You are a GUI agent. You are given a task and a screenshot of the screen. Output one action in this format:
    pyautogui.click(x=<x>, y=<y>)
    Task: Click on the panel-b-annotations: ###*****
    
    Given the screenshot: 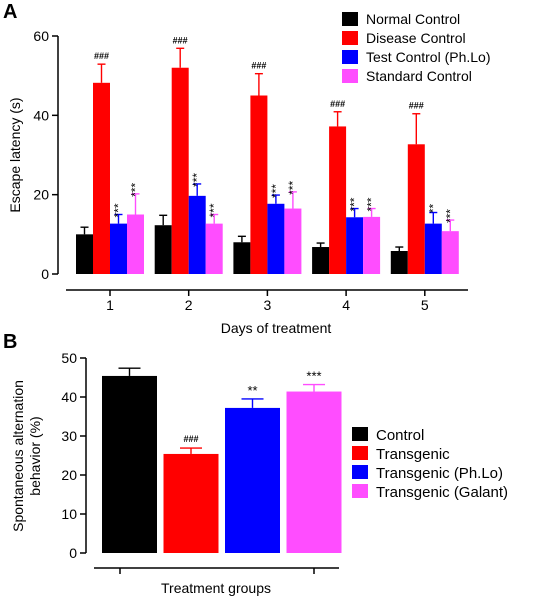 What is the action you would take?
    pyautogui.click(x=252, y=407)
    